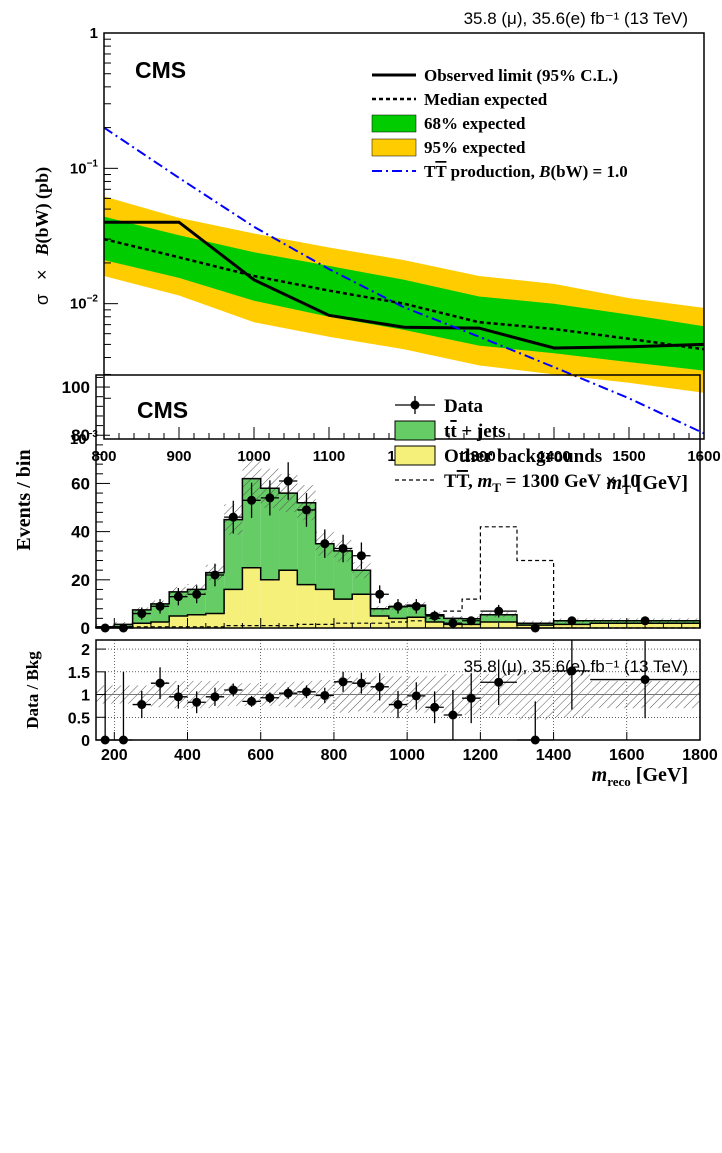  Describe the element at coordinates (84, 303) in the screenshot. I see `limit-y-tick-label: 10⁻²` at that location.